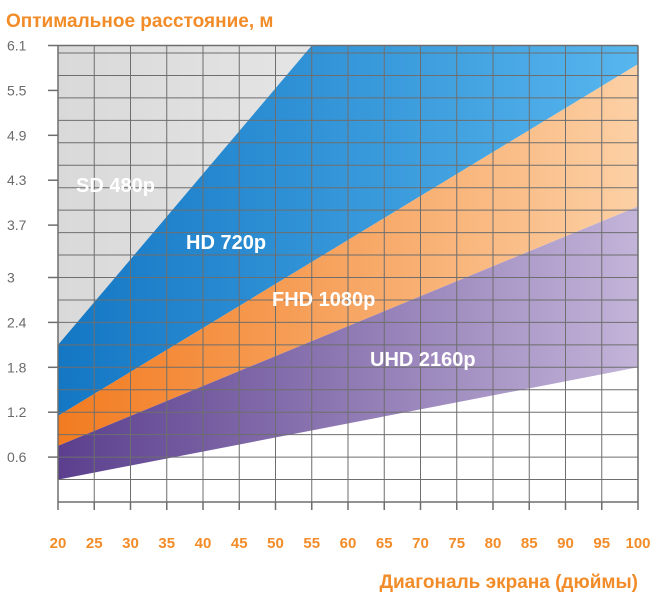 This screenshot has width=660, height=602. I want to click on x-tick-label: 35, so click(166, 543).